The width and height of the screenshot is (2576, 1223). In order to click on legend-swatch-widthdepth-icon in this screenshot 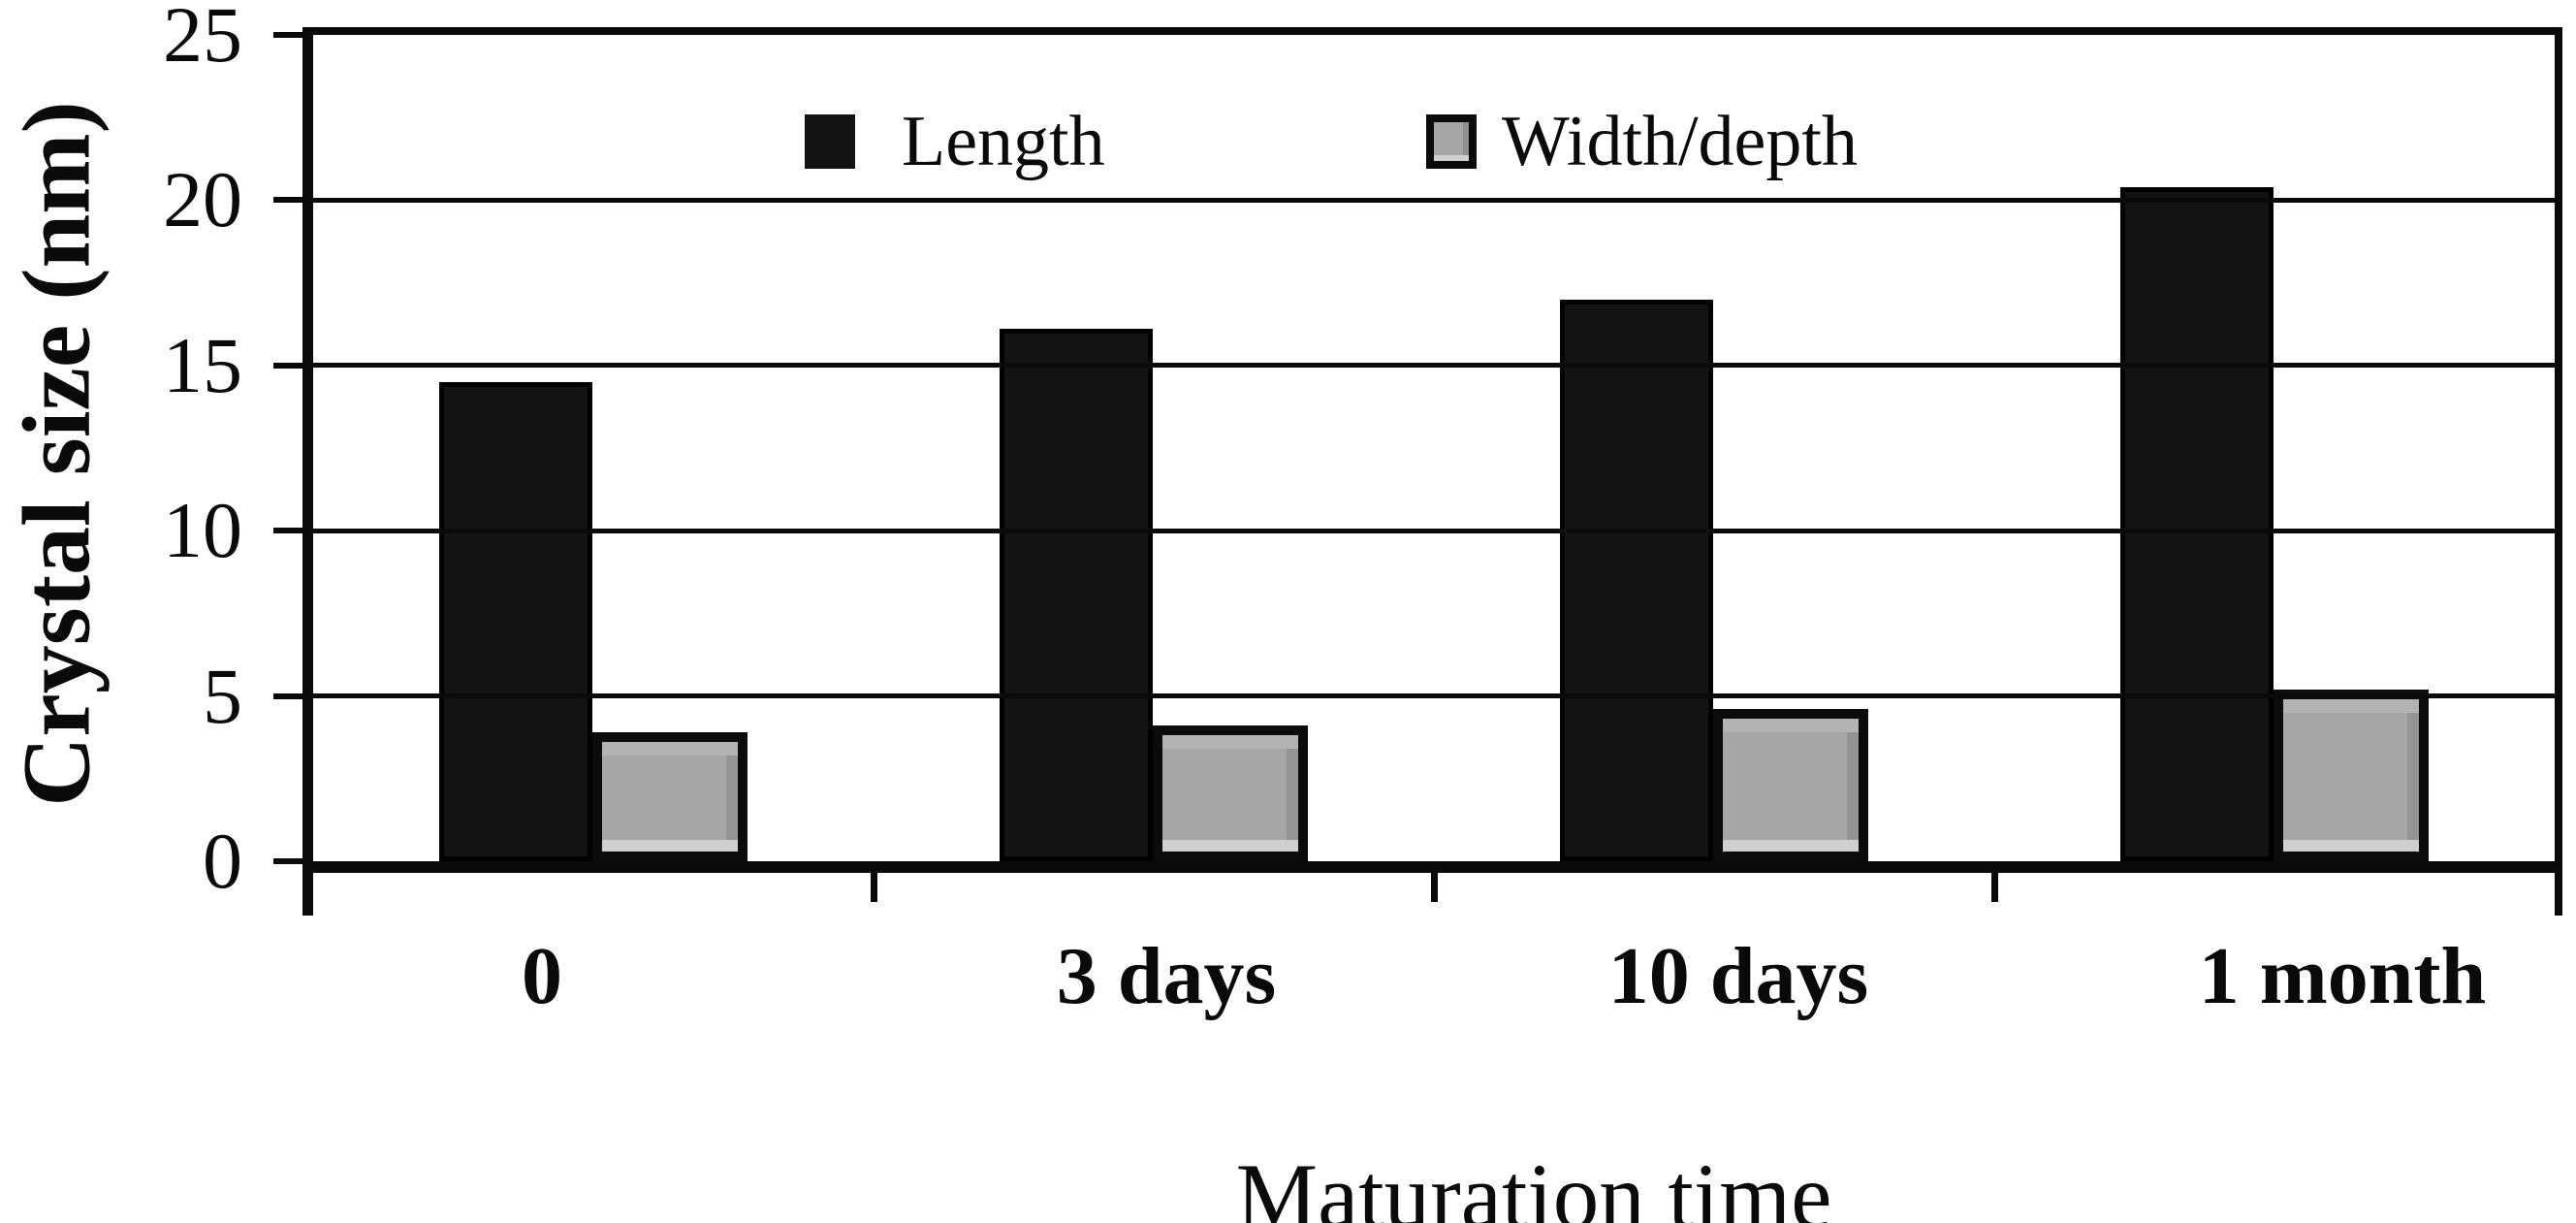, I will do `click(1452, 141)`.